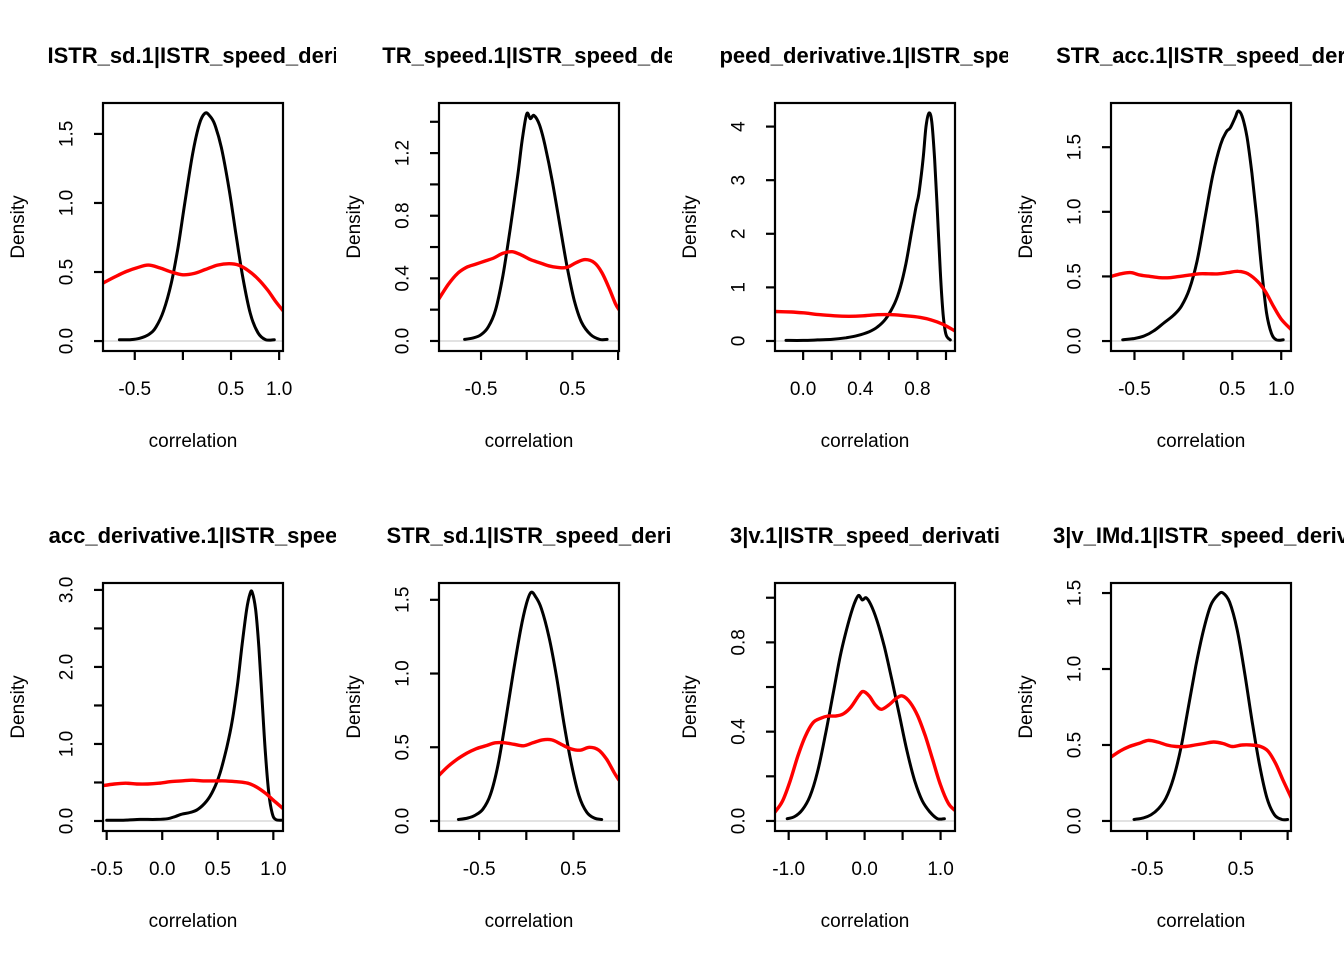 The height and width of the screenshot is (960, 1344). What do you see at coordinates (869, 376) in the screenshot?
I see `x-axis: 0.0 0.4 0.8` at bounding box center [869, 376].